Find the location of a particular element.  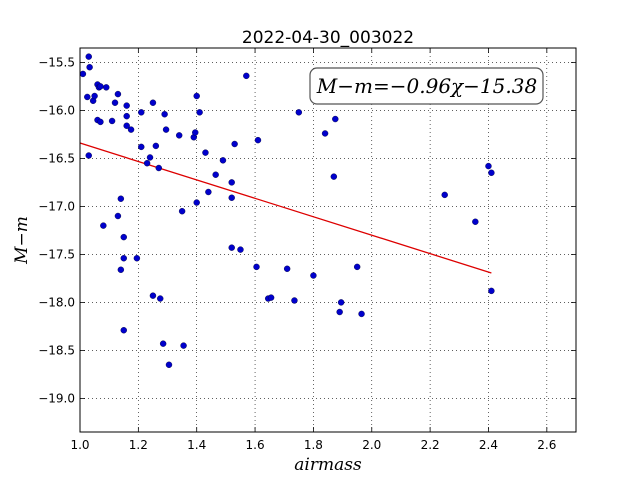

y-tick-label: −17.5 is located at coordinates (56, 254).